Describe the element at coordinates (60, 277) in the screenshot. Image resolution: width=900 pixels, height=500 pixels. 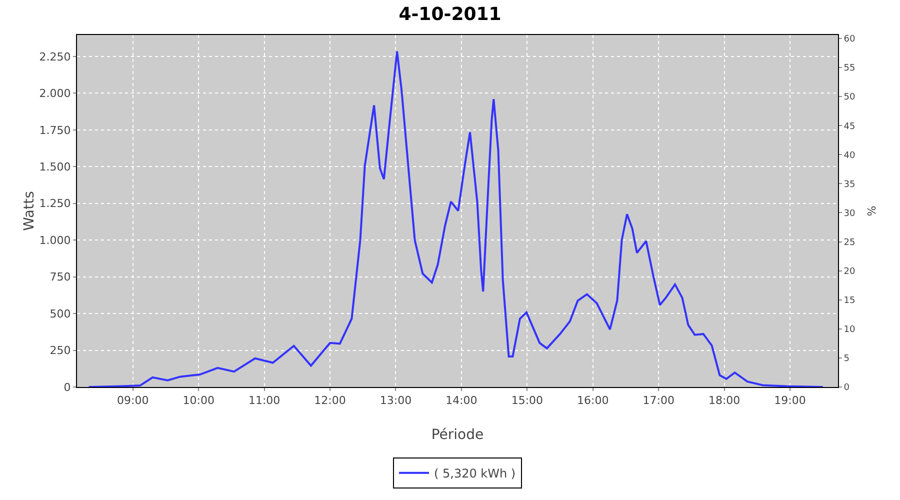
I see `y-tick-label: 750` at that location.